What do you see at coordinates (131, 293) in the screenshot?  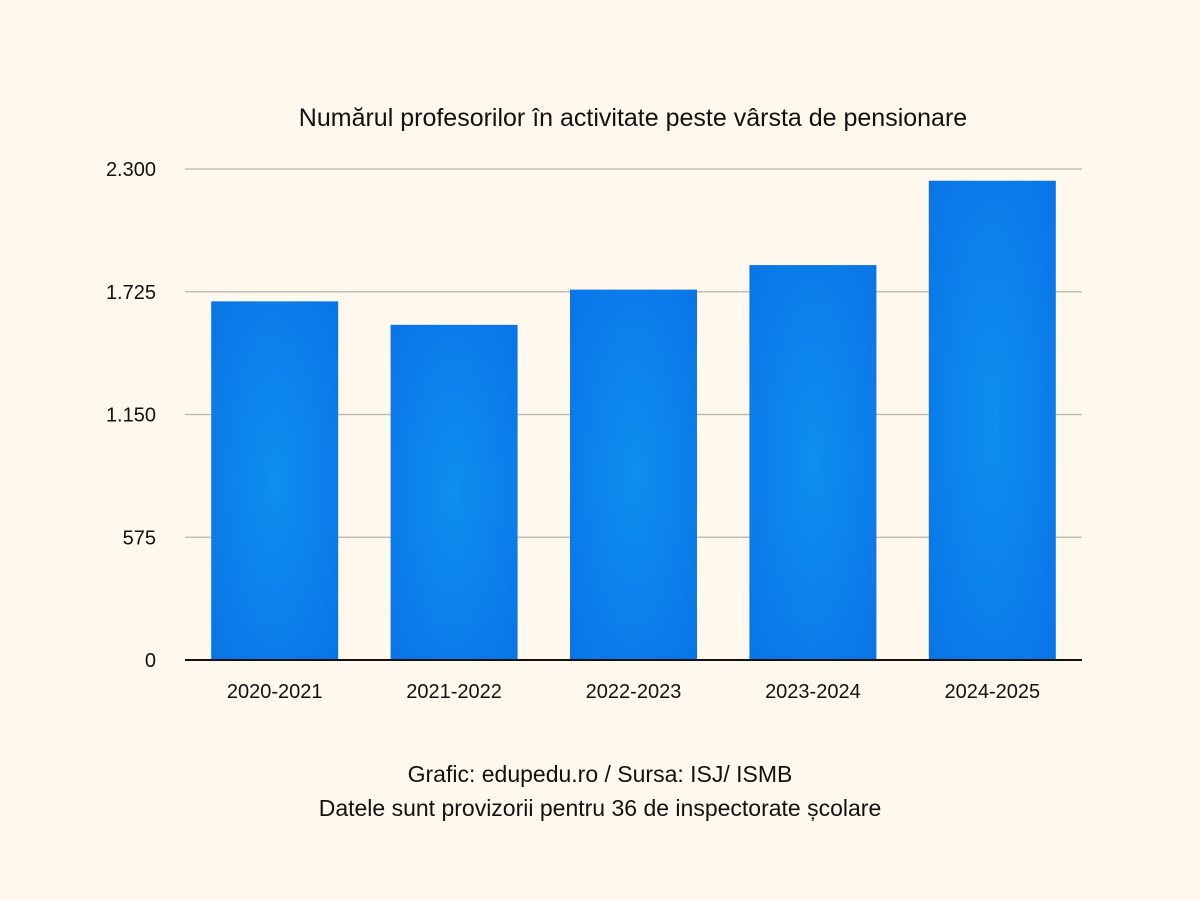 I see `y-tick-label: 1.725` at bounding box center [131, 293].